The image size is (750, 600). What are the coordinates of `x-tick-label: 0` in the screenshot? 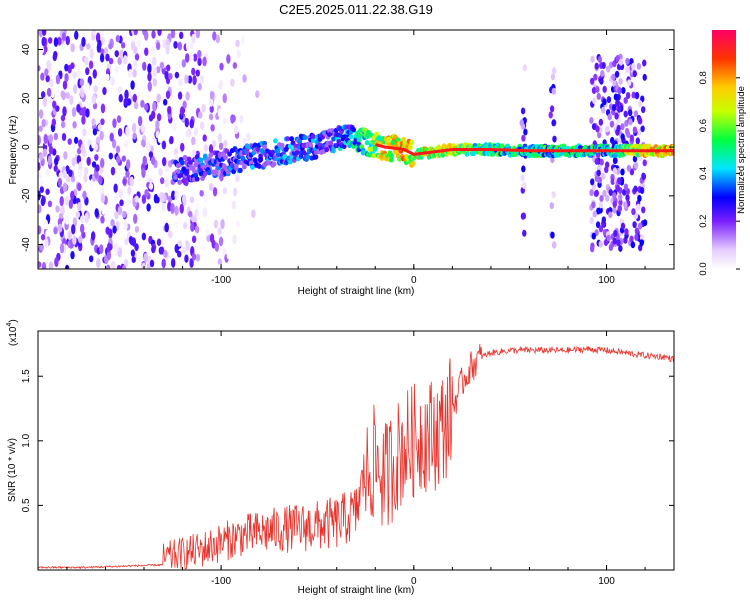 It's located at (414, 581).